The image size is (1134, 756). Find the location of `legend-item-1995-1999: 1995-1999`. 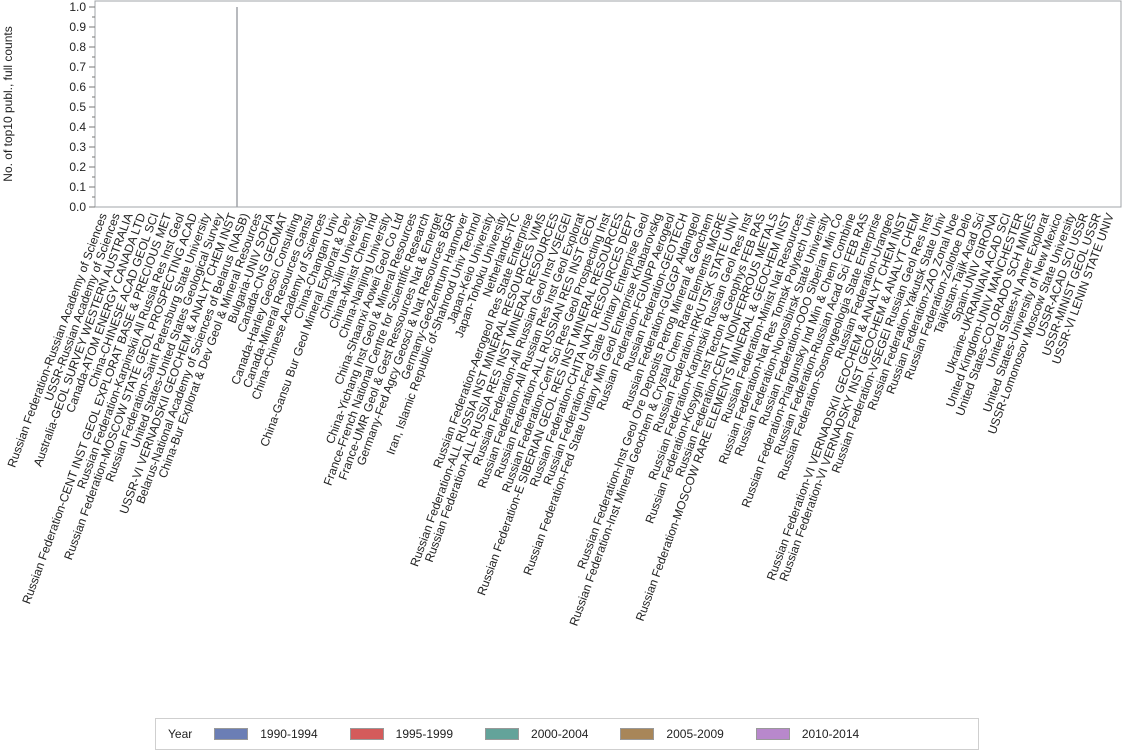

legend-item-1995-1999: 1995-1999 is located at coordinates (401, 734).